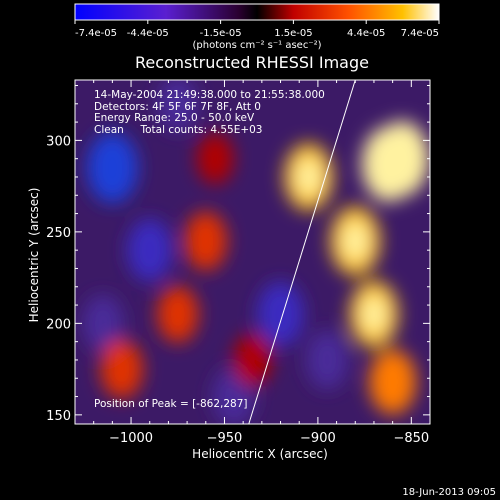 This screenshot has height=500, width=500. What do you see at coordinates (449, 492) in the screenshot?
I see `timestamp: 18-Jun-2013 09:05` at bounding box center [449, 492].